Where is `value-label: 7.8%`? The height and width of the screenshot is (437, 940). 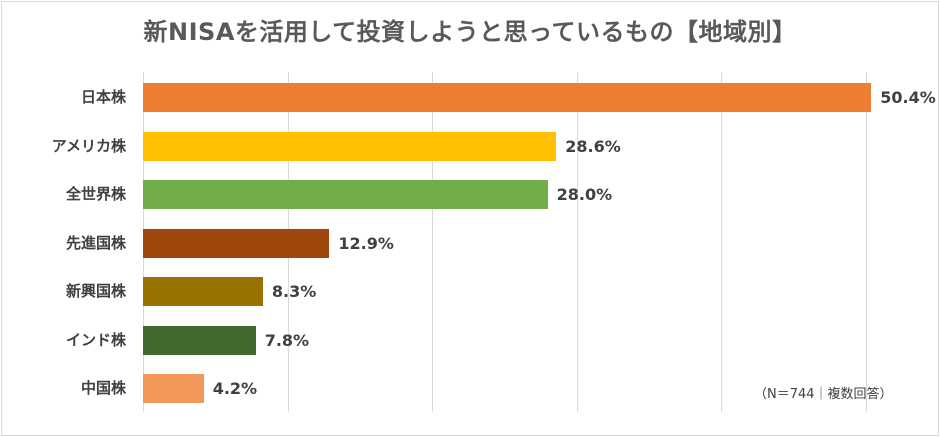 value-label: 7.8% is located at coordinates (287, 340).